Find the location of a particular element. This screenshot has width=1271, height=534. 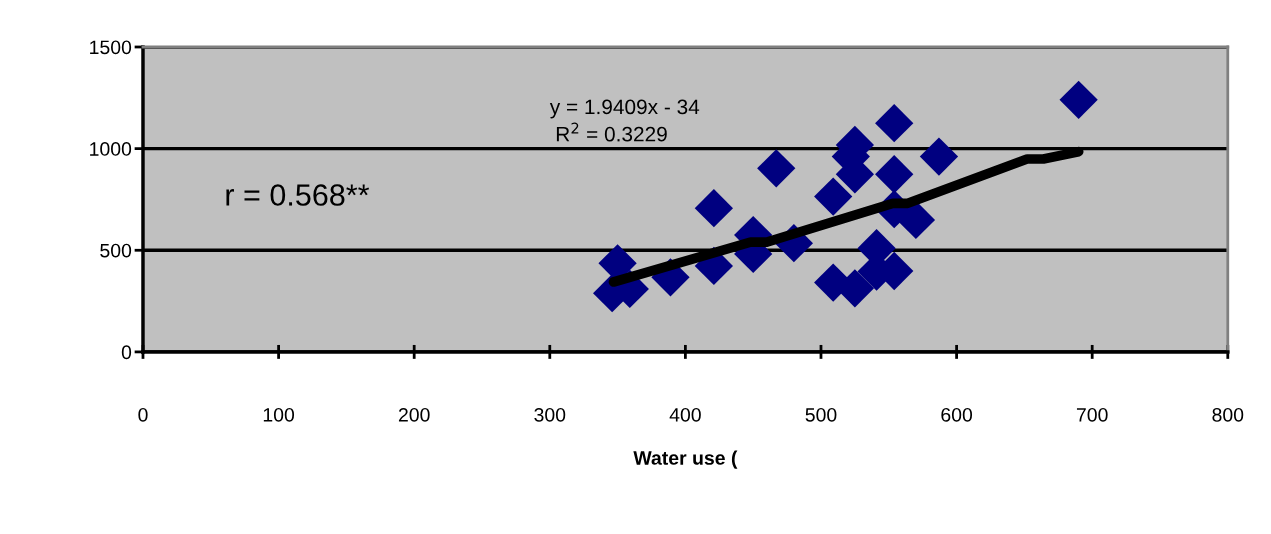

y-tick-label: 500 is located at coordinates (116, 250).